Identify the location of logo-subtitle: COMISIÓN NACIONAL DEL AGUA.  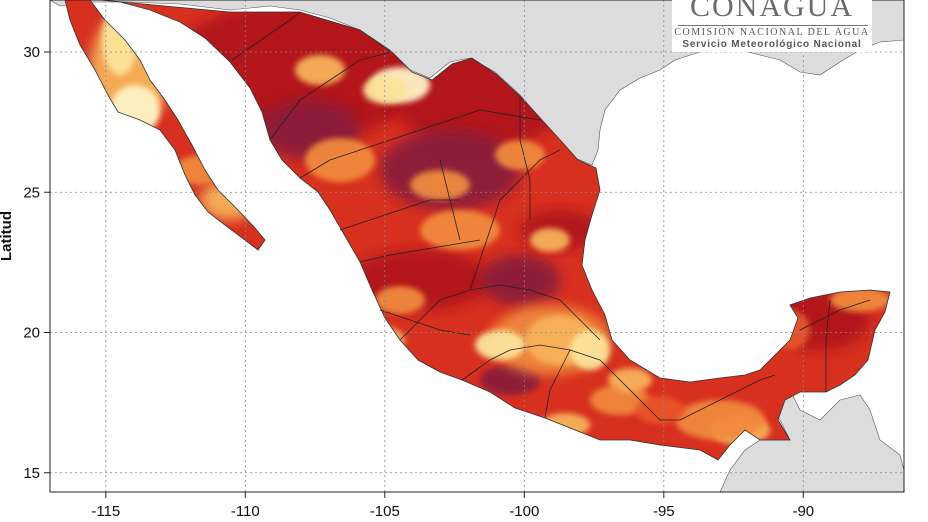
(772, 32).